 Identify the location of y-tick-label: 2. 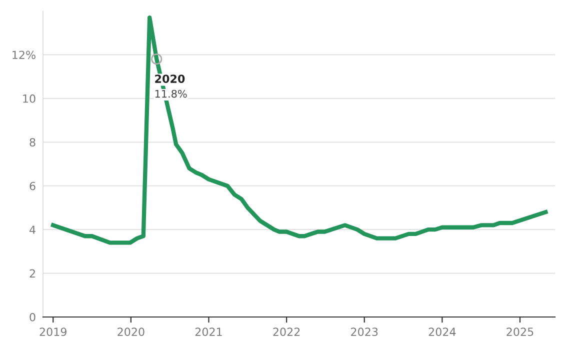
(32, 273).